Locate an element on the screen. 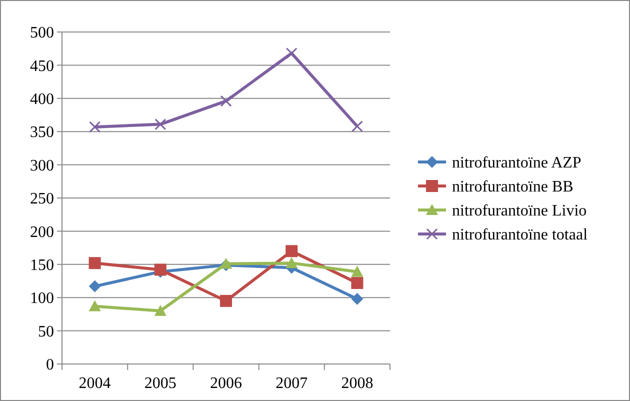 The image size is (630, 401). x-tick-label: 2007 is located at coordinates (292, 383).